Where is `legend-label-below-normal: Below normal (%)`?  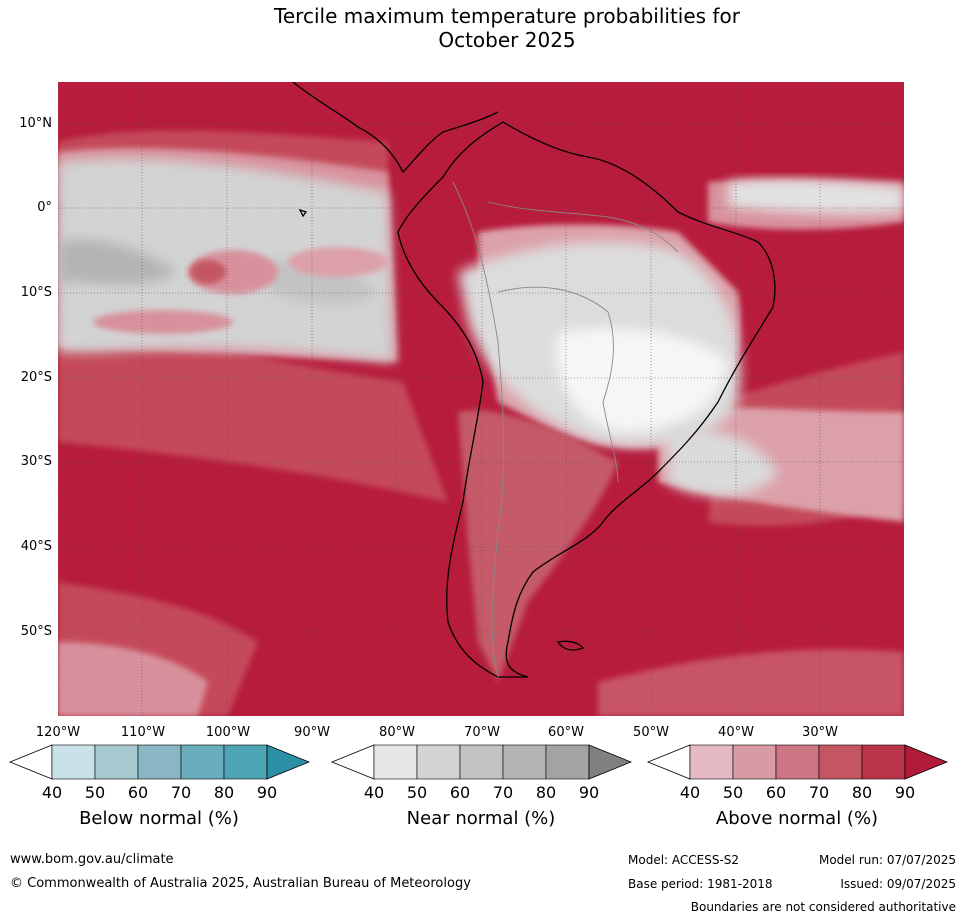
legend-label-below-normal: Below normal (%) is located at coordinates (159, 818).